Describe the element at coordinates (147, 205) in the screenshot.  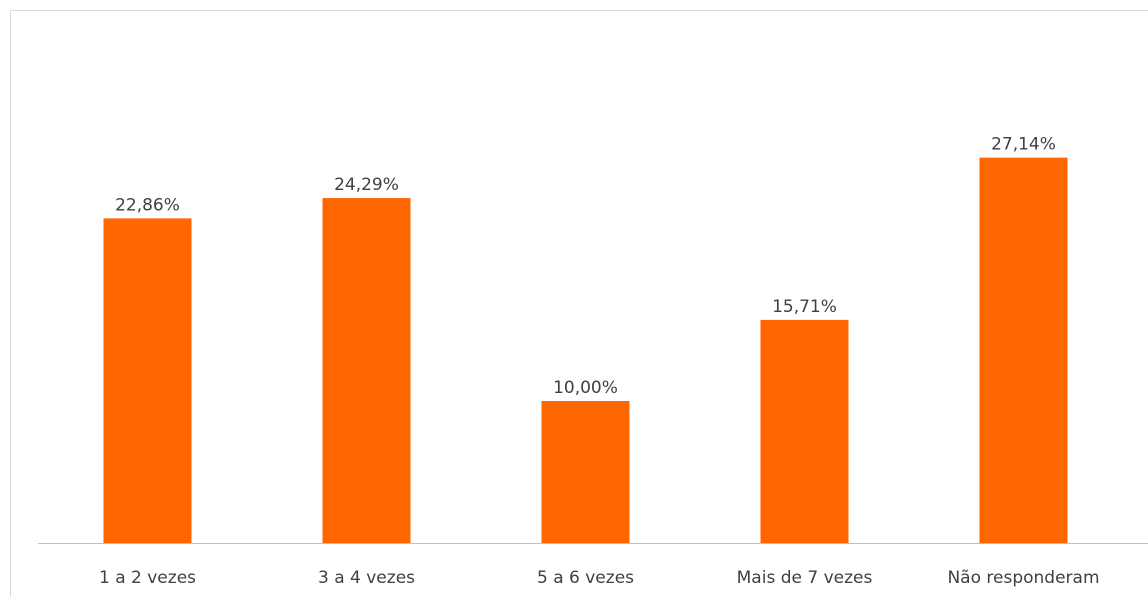
I see `data-label: 22,86%` at that location.